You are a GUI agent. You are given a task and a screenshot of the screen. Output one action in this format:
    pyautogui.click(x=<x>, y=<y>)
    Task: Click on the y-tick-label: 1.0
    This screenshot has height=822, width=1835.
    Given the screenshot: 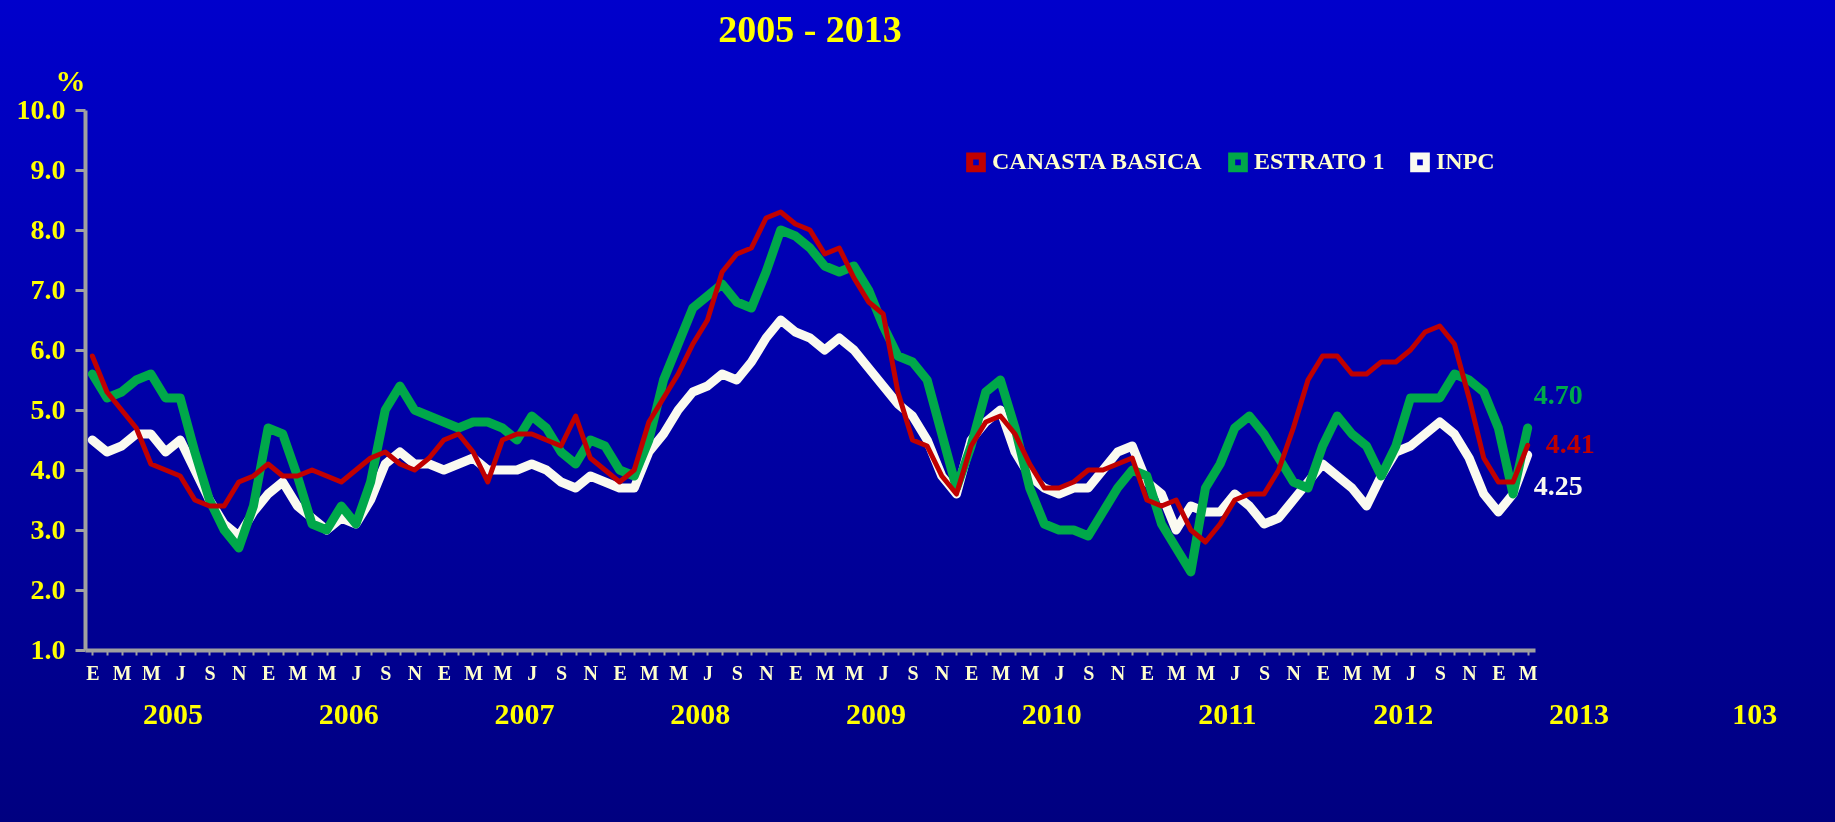 What is the action you would take?
    pyautogui.click(x=48, y=649)
    